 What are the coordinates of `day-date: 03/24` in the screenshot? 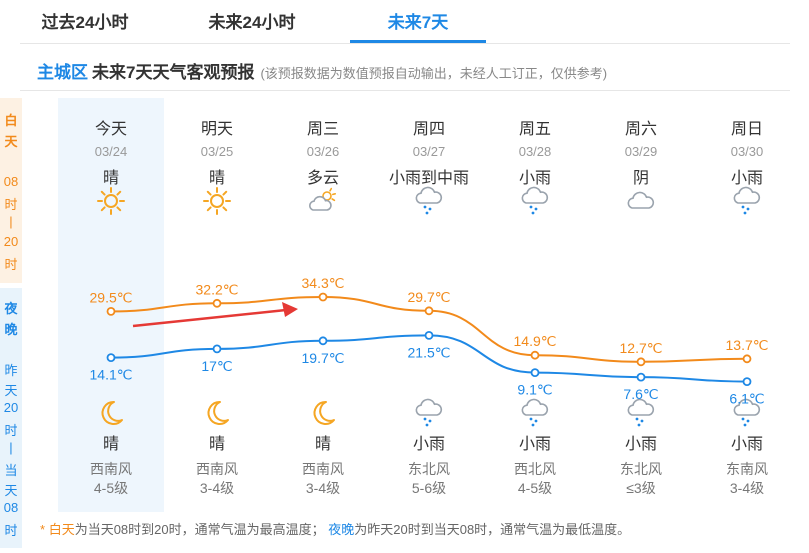 It's located at (111, 151).